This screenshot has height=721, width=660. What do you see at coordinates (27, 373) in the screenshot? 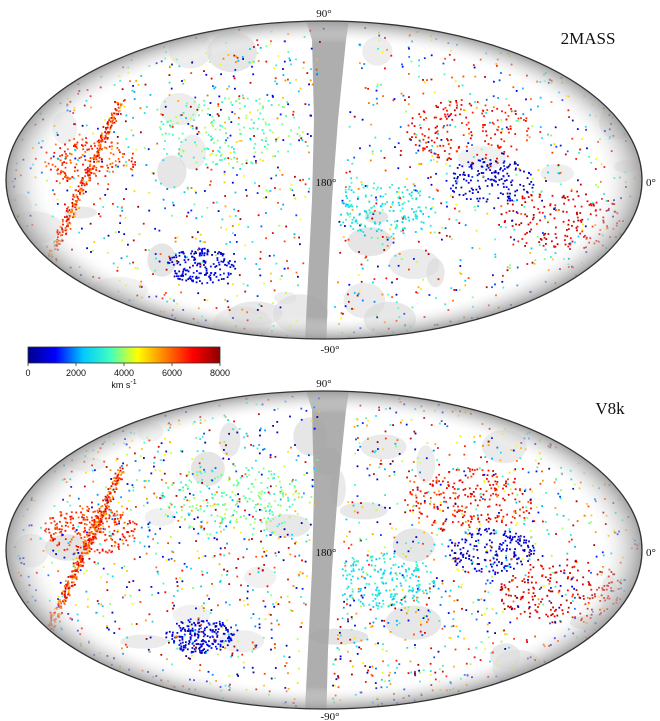
I see `colorbar-tick-label: 0` at bounding box center [27, 373].